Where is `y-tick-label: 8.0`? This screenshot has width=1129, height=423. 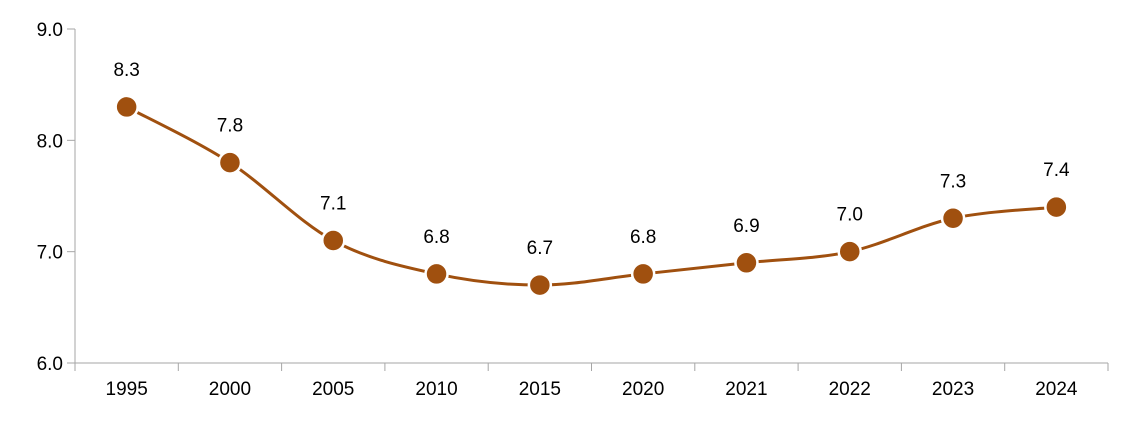
y-tick-label: 8.0 is located at coordinates (50, 141).